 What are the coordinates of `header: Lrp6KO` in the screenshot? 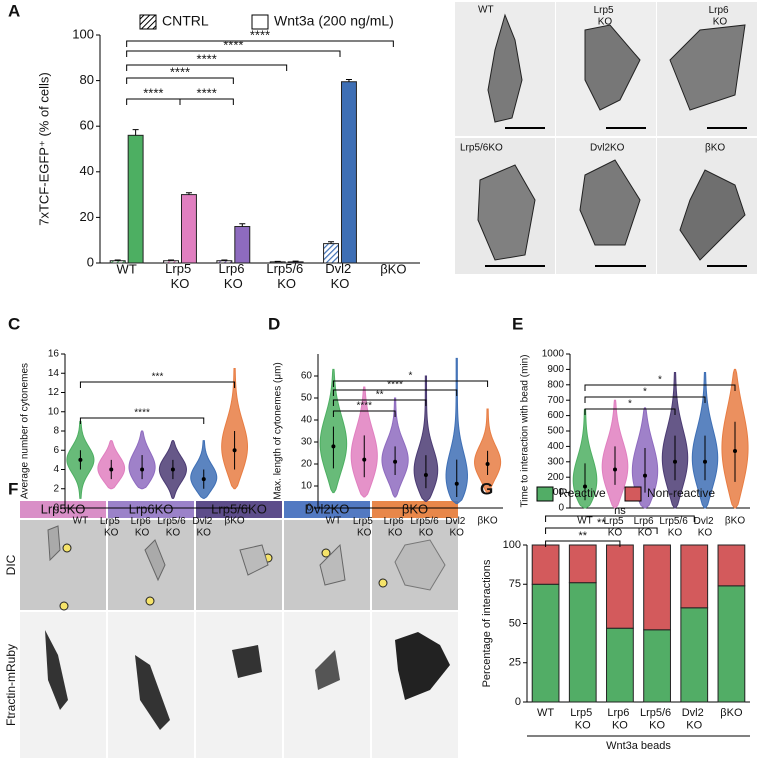 It's located at (151, 508).